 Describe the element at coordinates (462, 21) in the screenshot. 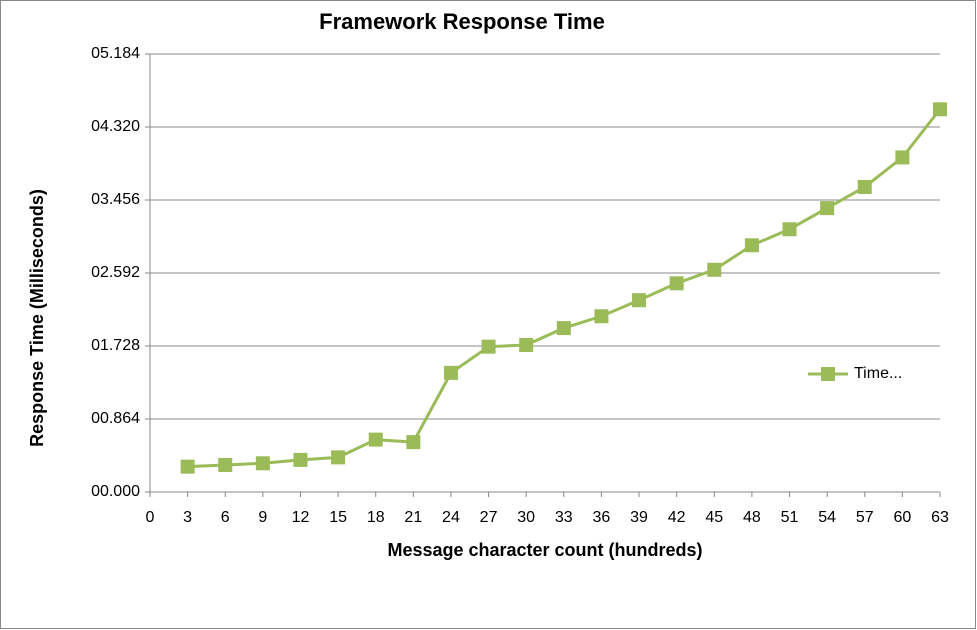

I see `chart-title: Framework Response Time` at that location.